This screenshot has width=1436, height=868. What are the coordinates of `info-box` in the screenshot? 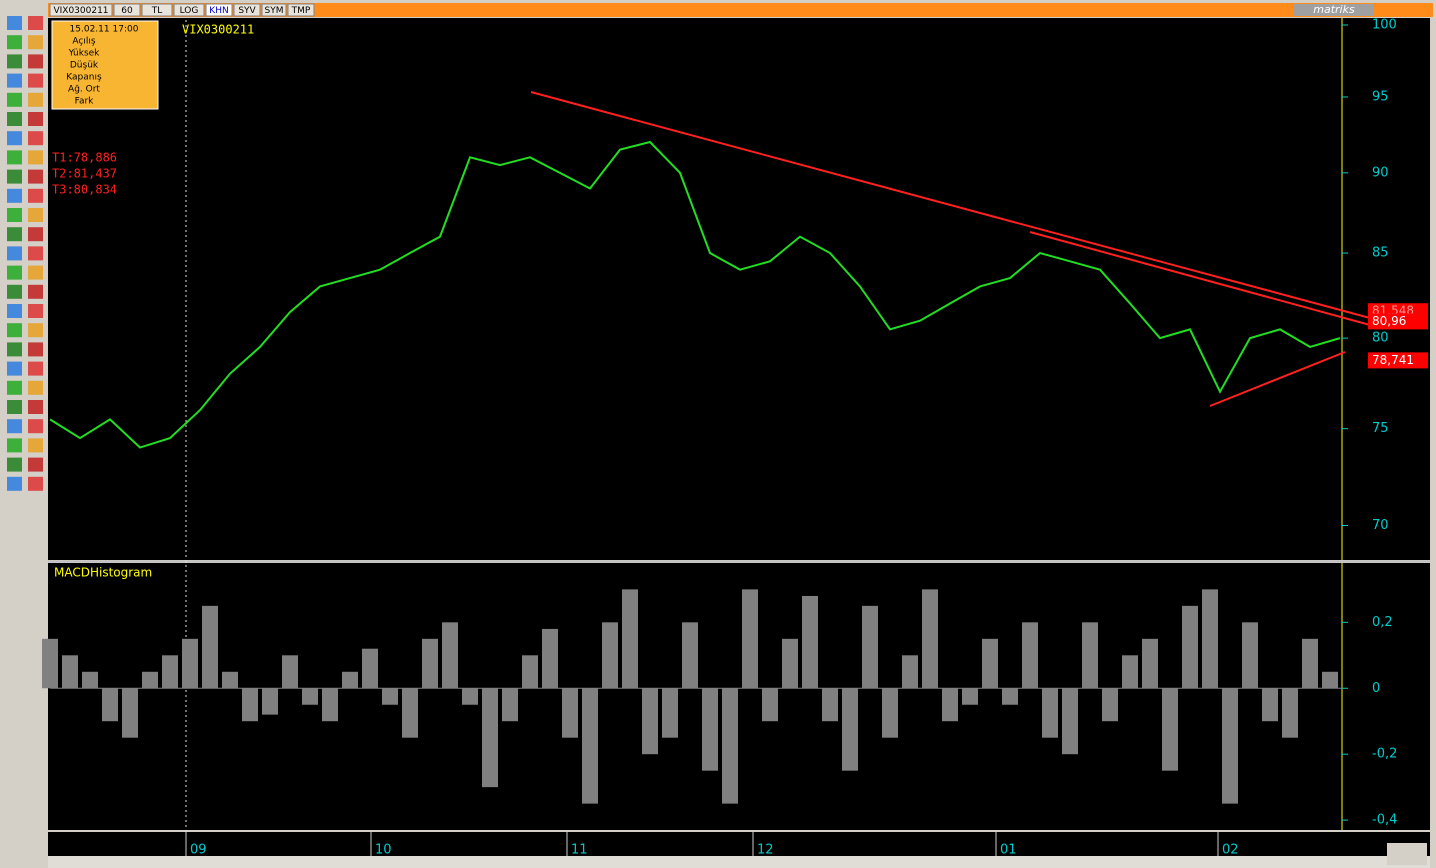 It's located at (105, 65).